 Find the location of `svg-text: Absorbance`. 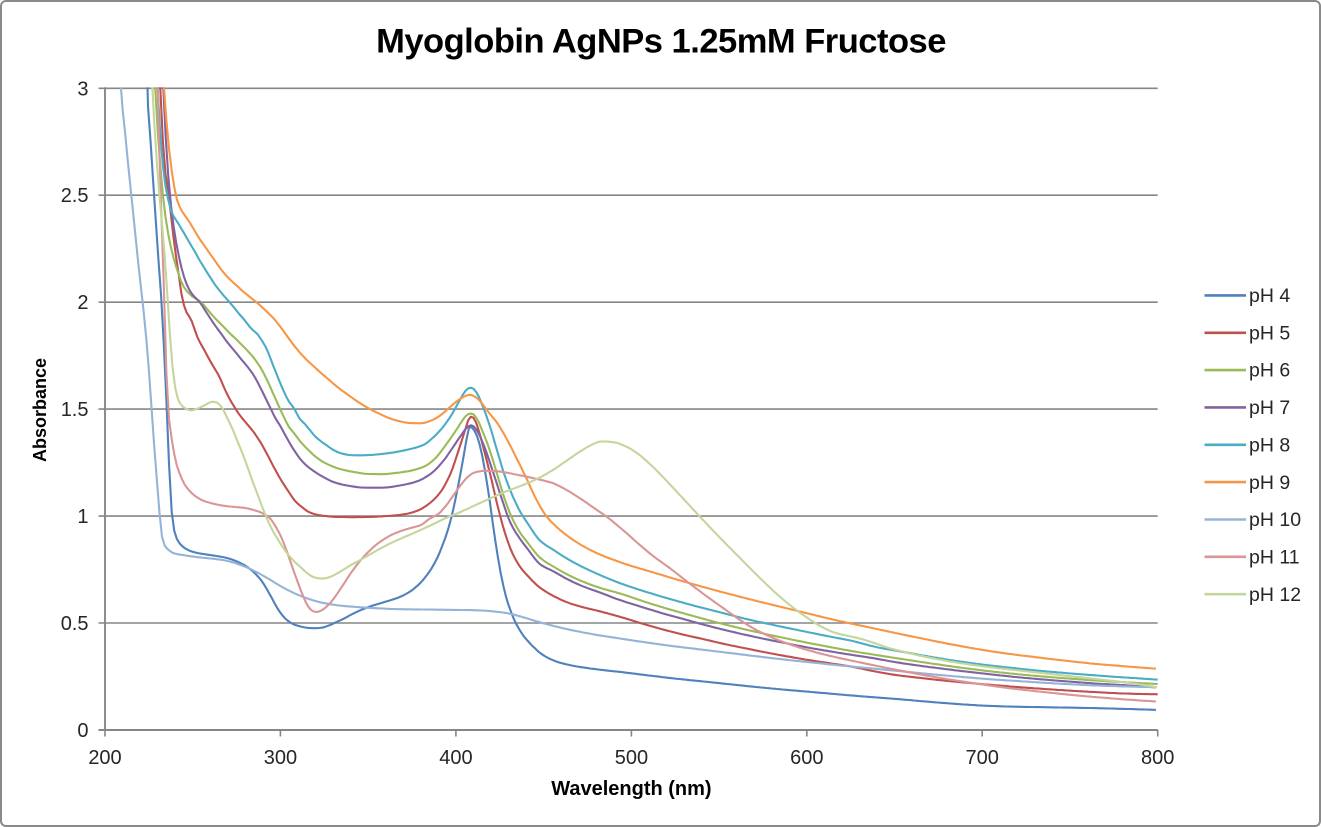

svg-text: Absorbance is located at coordinates (40, 410).